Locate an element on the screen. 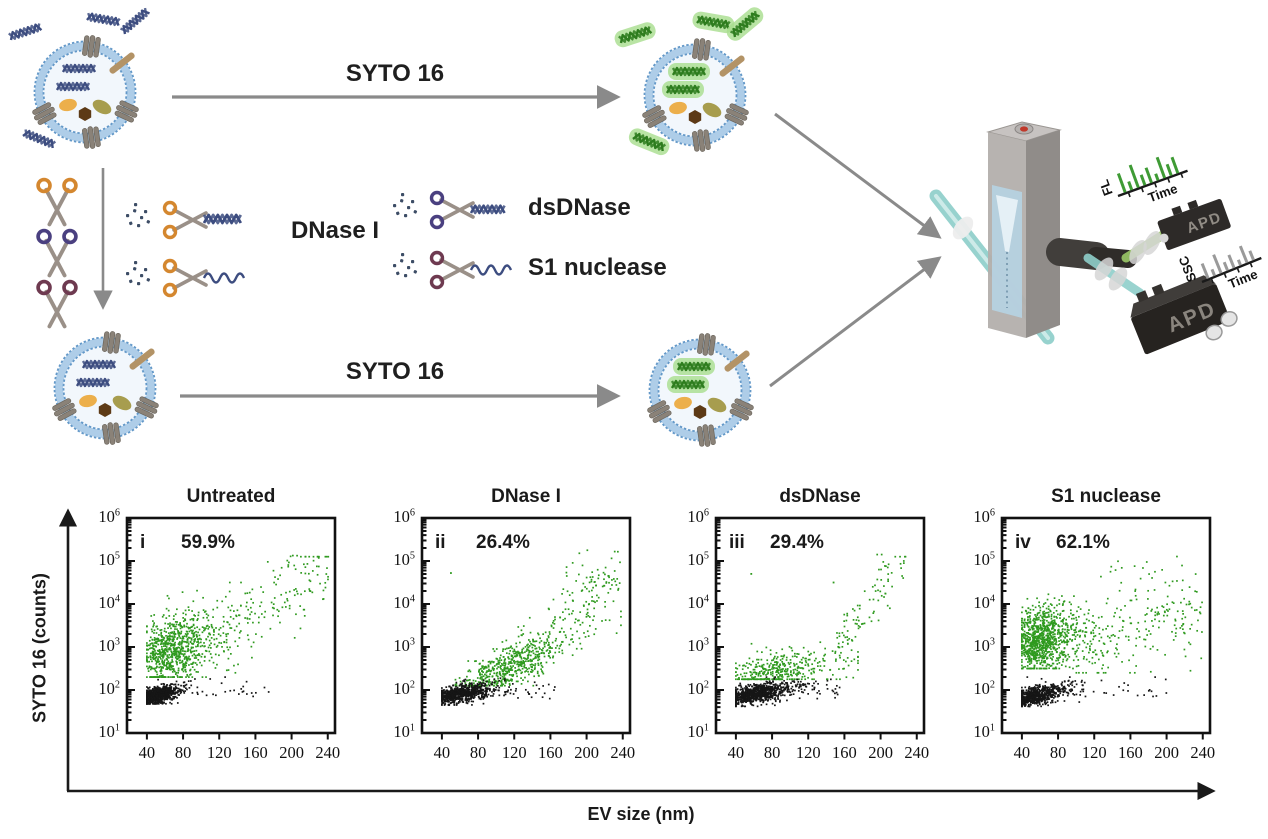  s1-nuclease-label: S1 nuclease is located at coordinates (597, 267).